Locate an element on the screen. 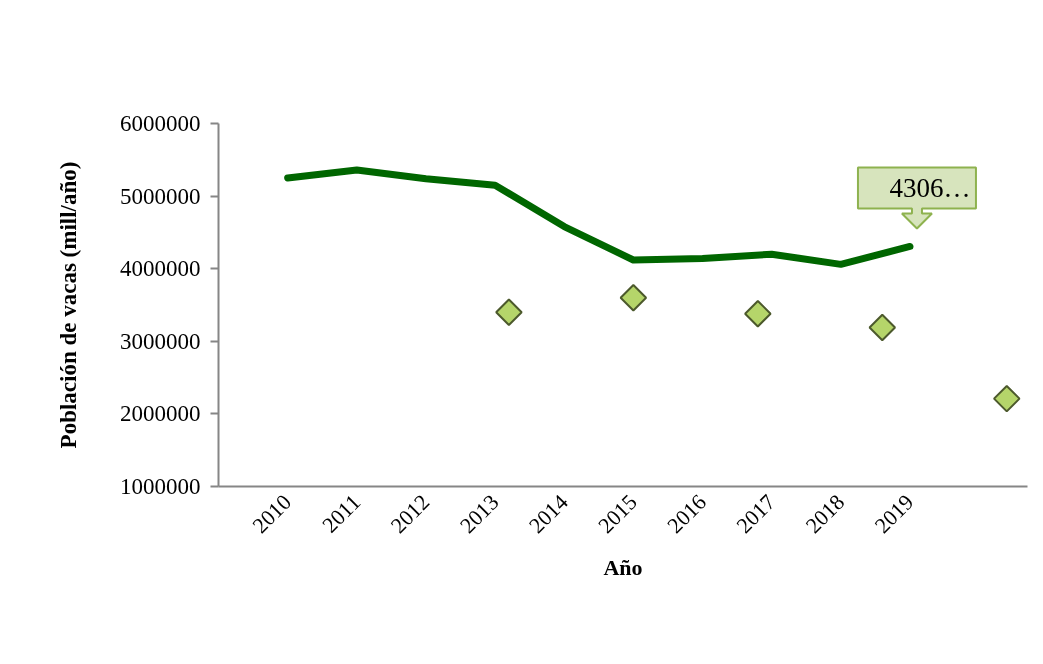 This screenshot has height=664, width=1043. y-tick-label: 5000000 is located at coordinates (160, 196).